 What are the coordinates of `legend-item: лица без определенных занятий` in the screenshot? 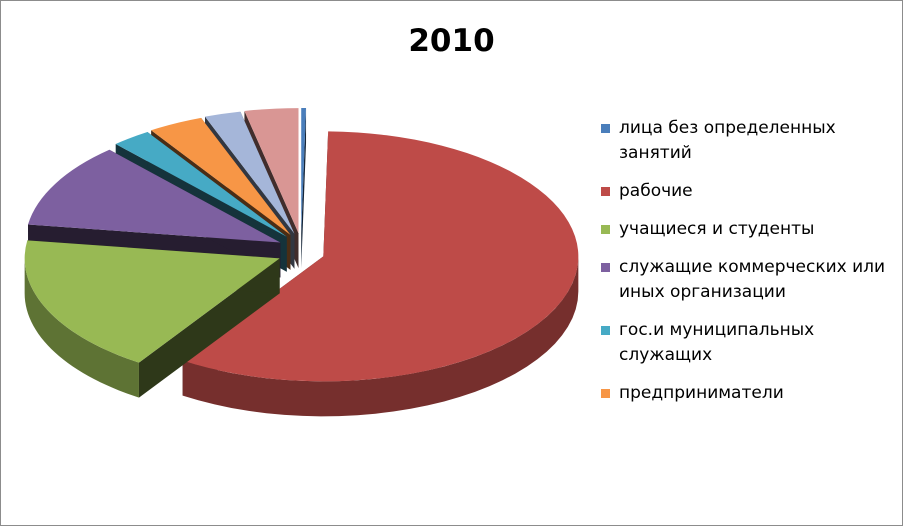 It's located at (746, 141).